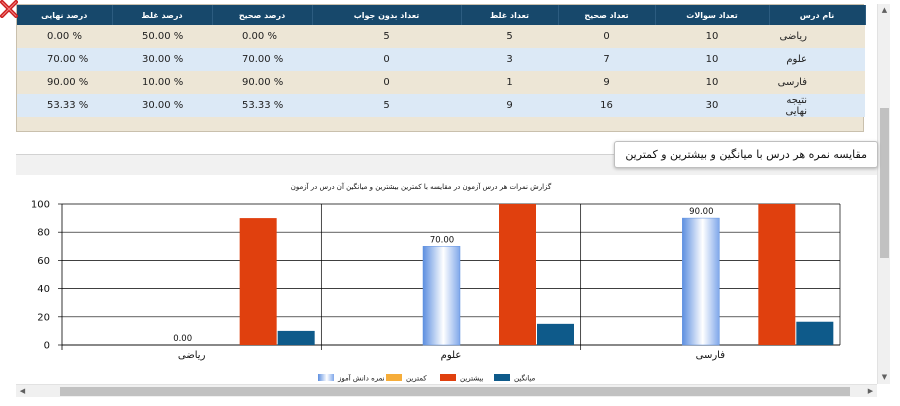 This screenshot has width=900, height=406. I want to click on legend-label: بیشترین, so click(472, 379).